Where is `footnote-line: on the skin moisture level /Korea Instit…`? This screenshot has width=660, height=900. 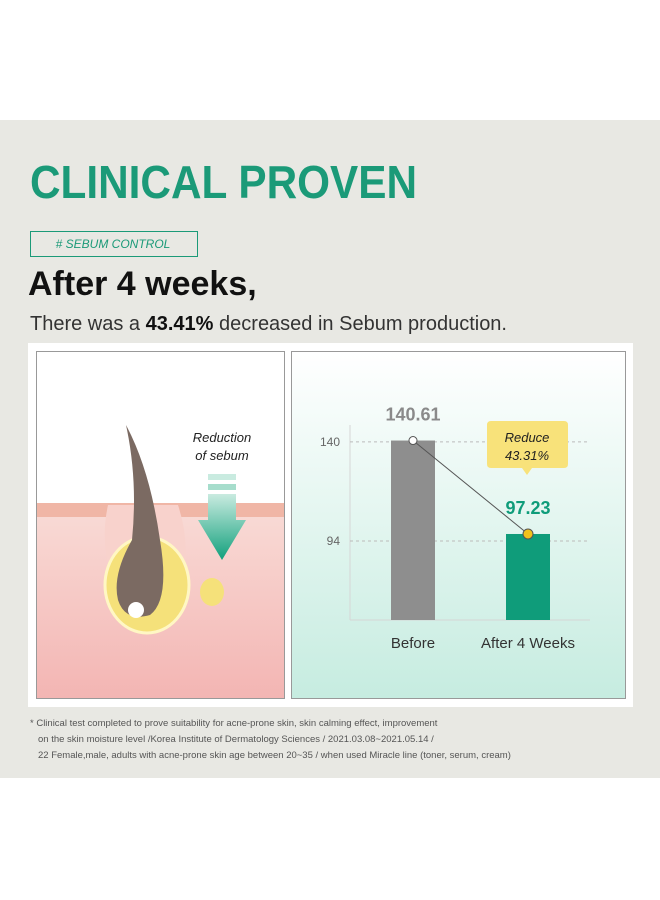
footnote-line: on the skin moisture level /Korea Instit… is located at coordinates (236, 739).